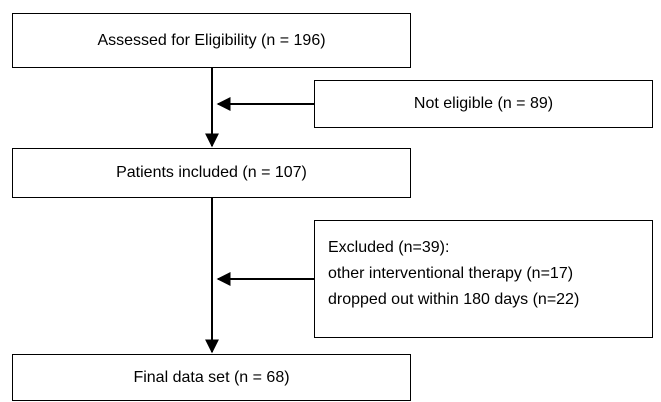 The height and width of the screenshot is (402, 661). I want to click on excluded-reason-dropped-out: dropped out within 180 days (n=22), so click(454, 299).